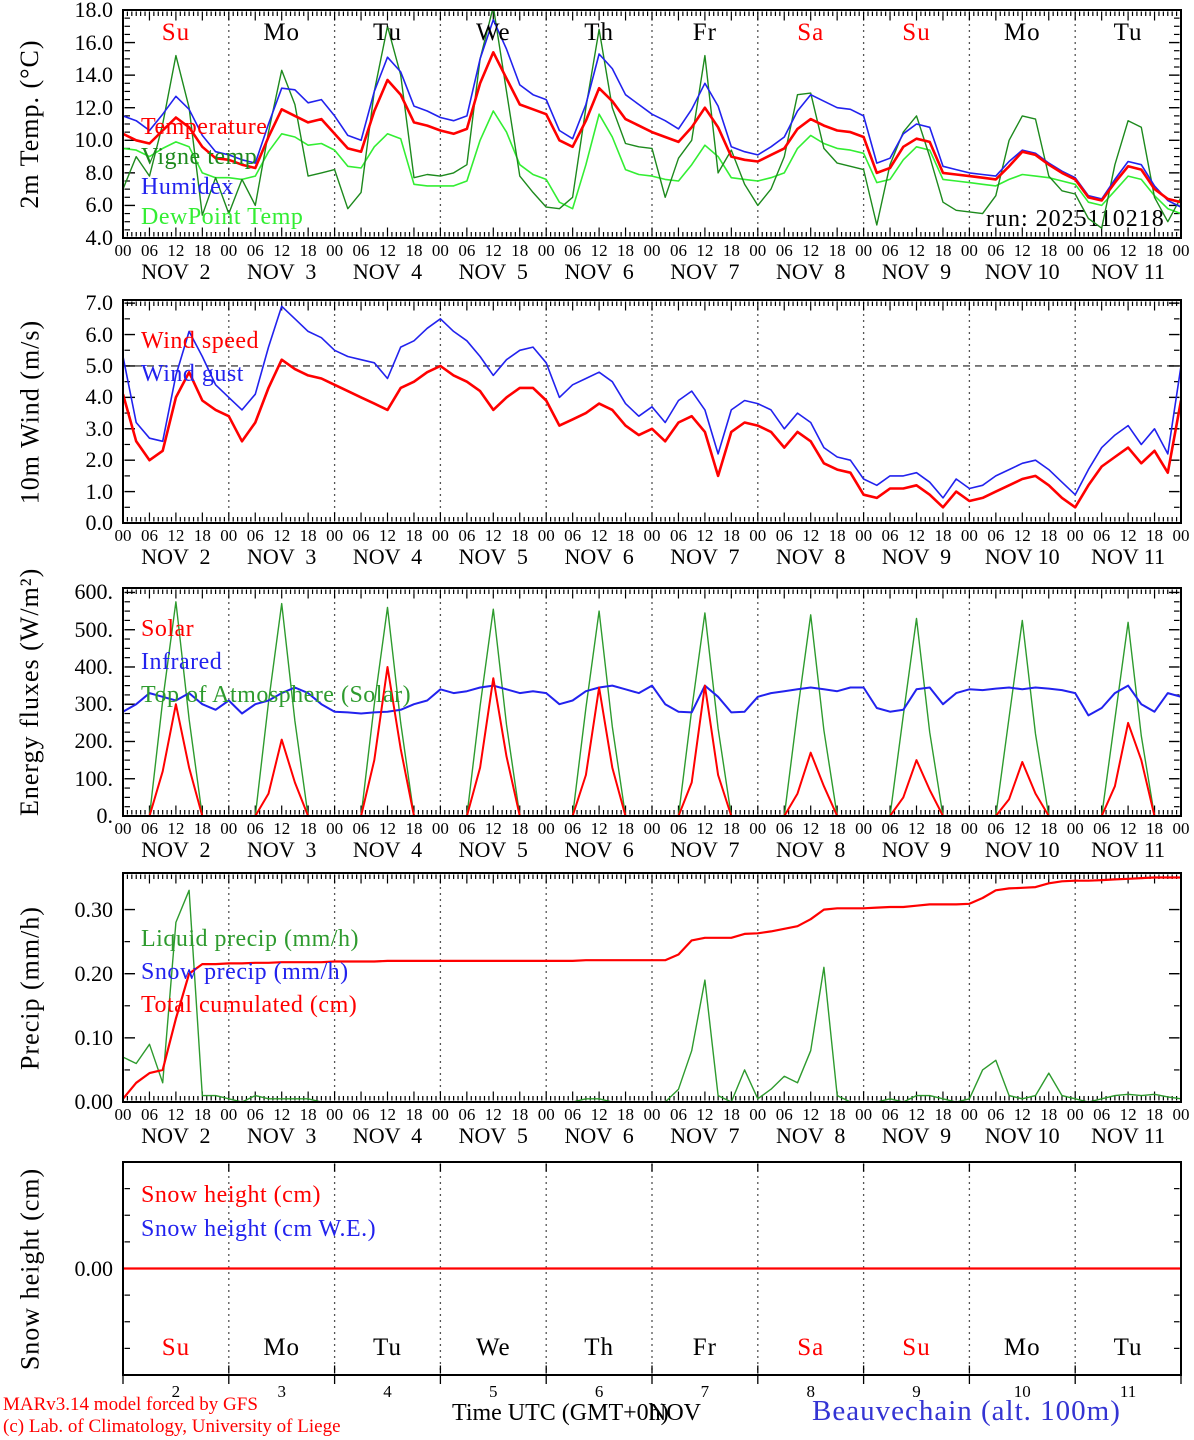 This screenshot has width=1194, height=1440. What do you see at coordinates (99, 460) in the screenshot?
I see `y-tick-label: 2.0` at bounding box center [99, 460].